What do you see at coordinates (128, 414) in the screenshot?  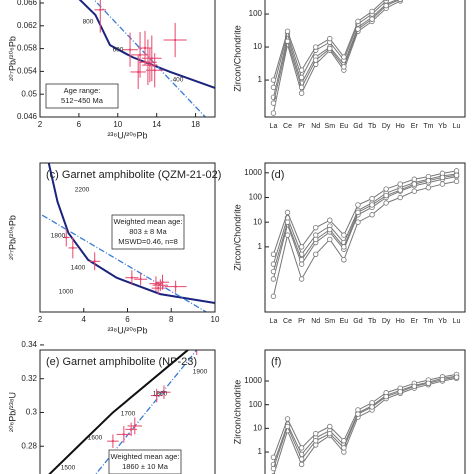 I see `age-label: 1700` at bounding box center [128, 414].